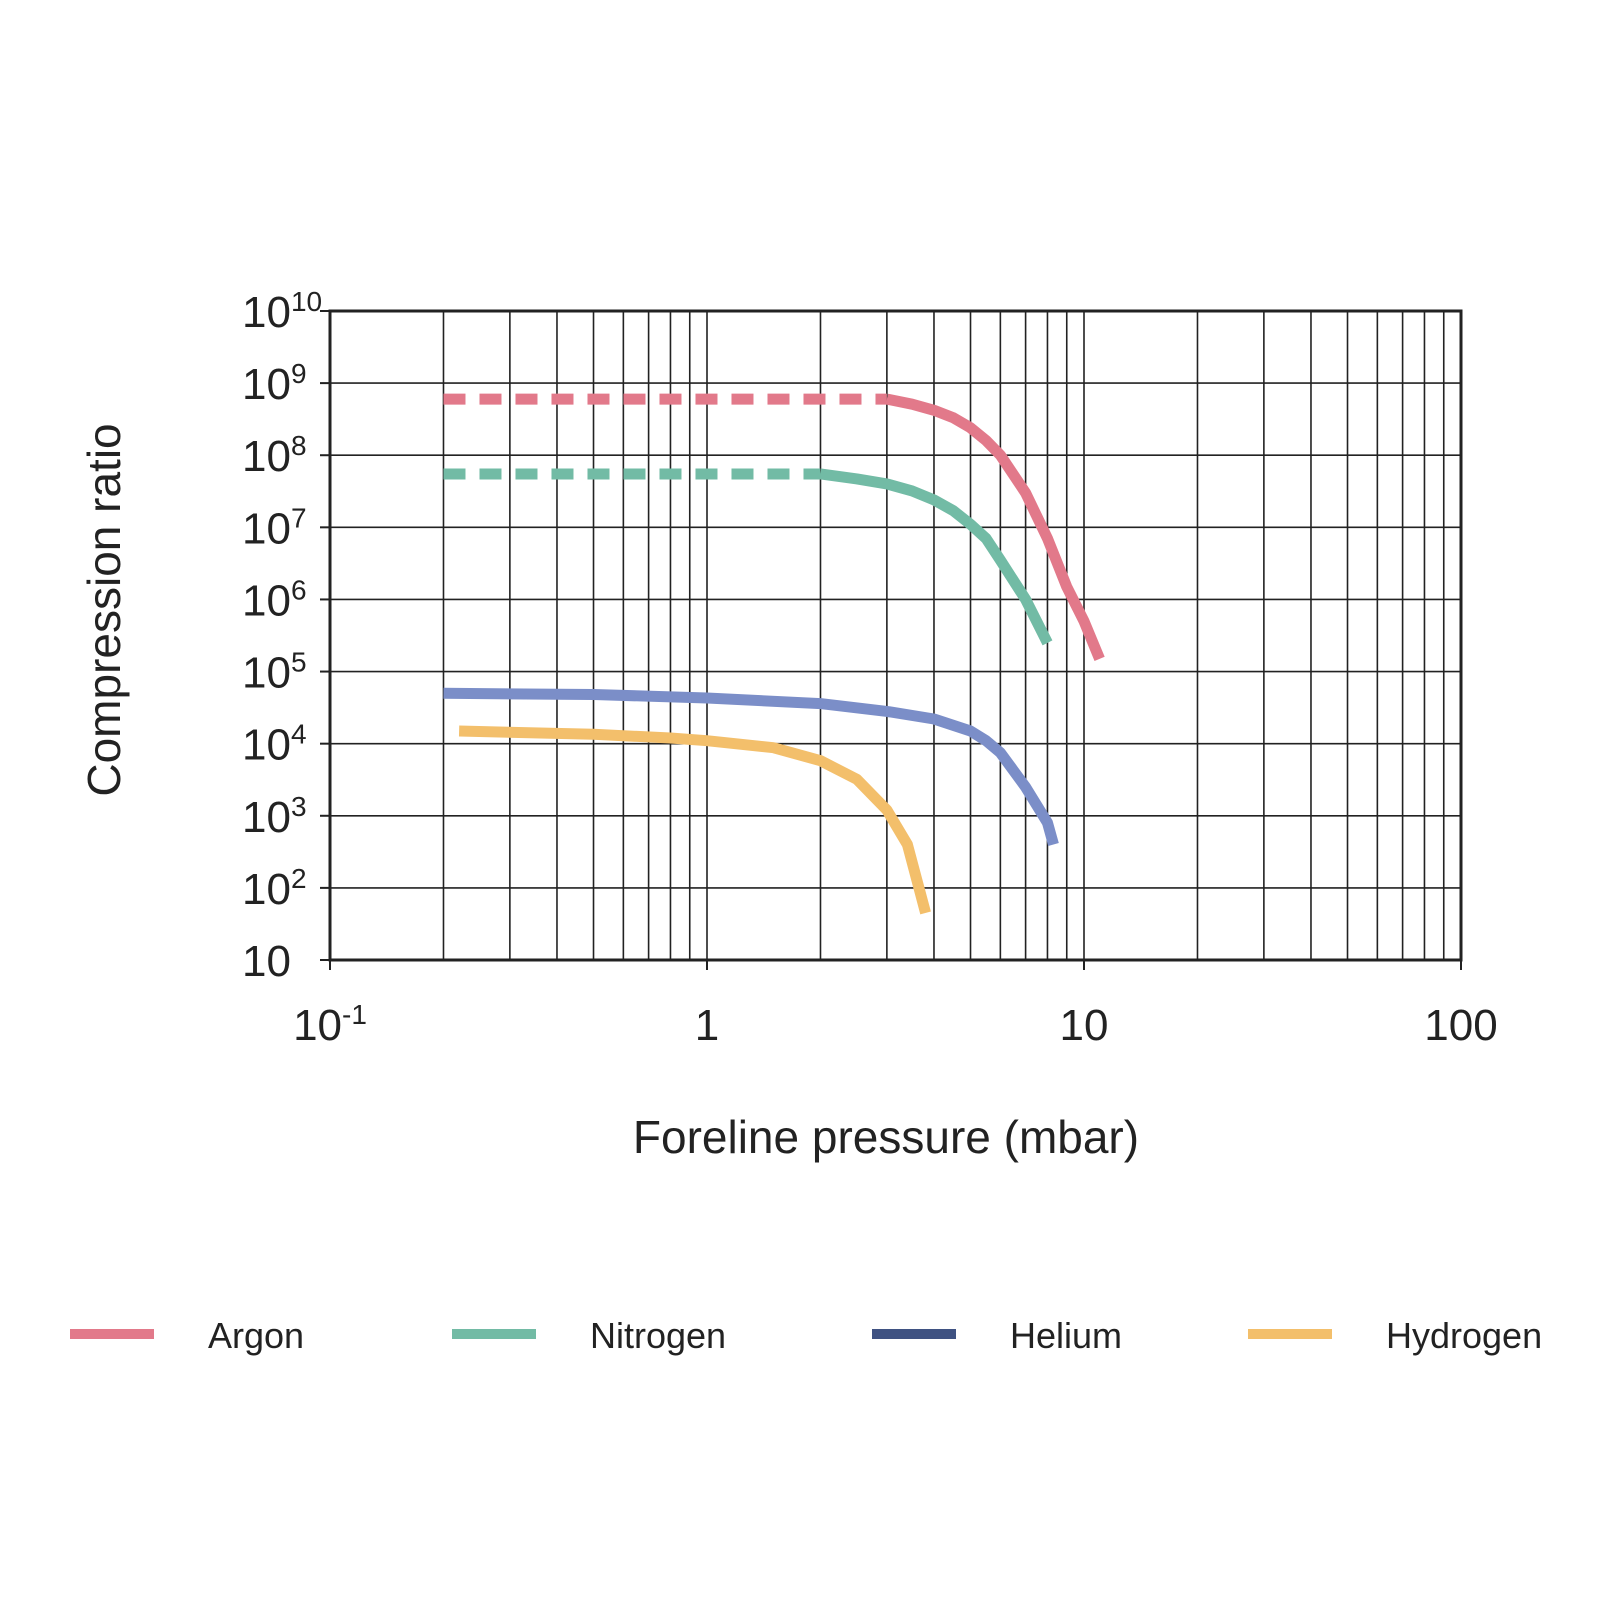 This screenshot has height=1600, width=1600. Describe the element at coordinates (806, 1335) in the screenshot. I see `legend: Argon Nitrogen Helium Hydrogen` at that location.